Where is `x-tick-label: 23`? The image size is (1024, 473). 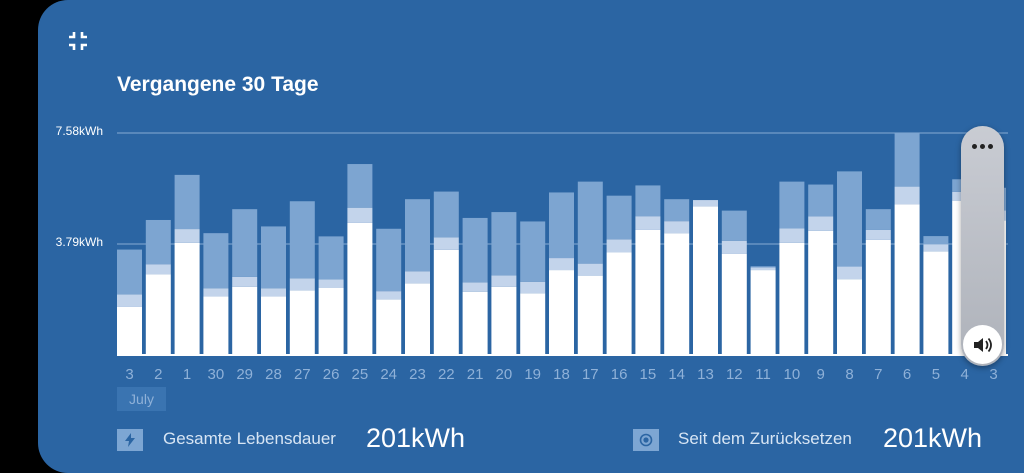 x-tick-label: 23 is located at coordinates (417, 374).